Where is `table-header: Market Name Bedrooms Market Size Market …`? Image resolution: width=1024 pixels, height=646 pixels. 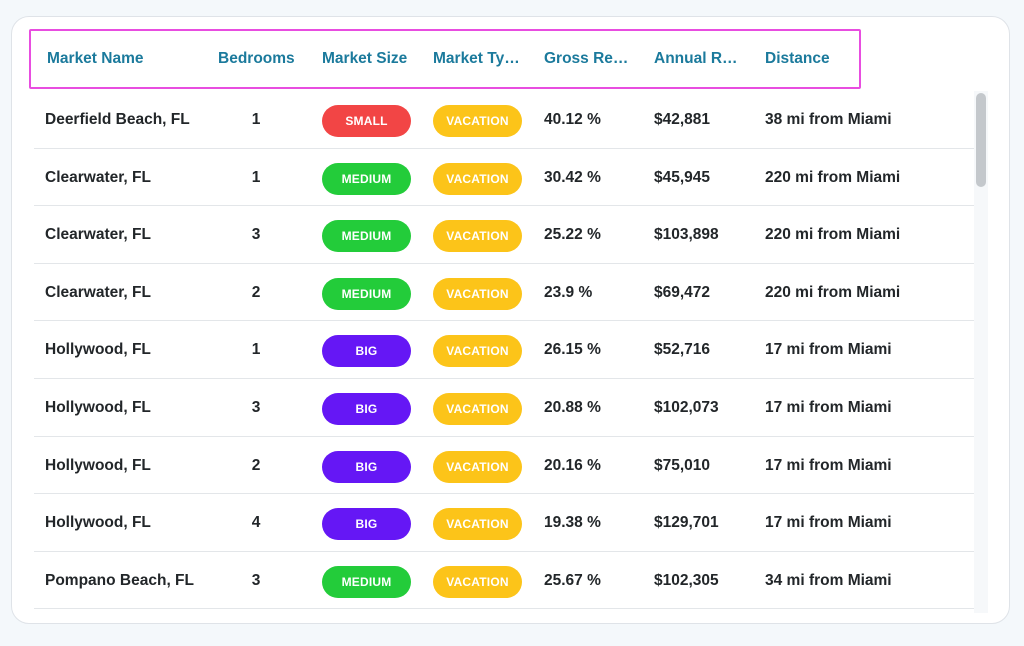
table-header: Market Name Bedrooms Market Size Market … is located at coordinates (445, 59).